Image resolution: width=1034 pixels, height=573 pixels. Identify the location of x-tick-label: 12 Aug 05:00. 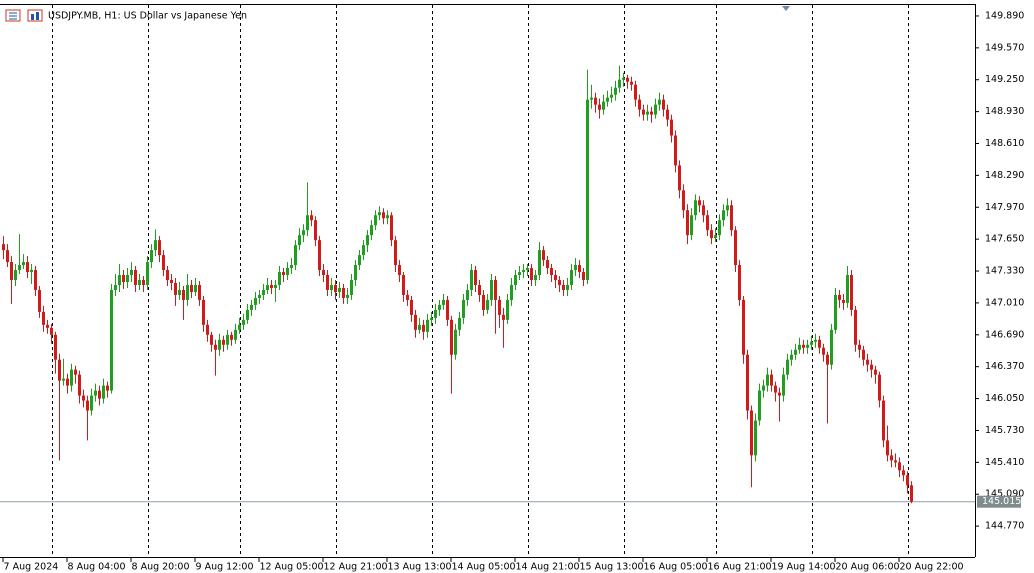
(292, 567).